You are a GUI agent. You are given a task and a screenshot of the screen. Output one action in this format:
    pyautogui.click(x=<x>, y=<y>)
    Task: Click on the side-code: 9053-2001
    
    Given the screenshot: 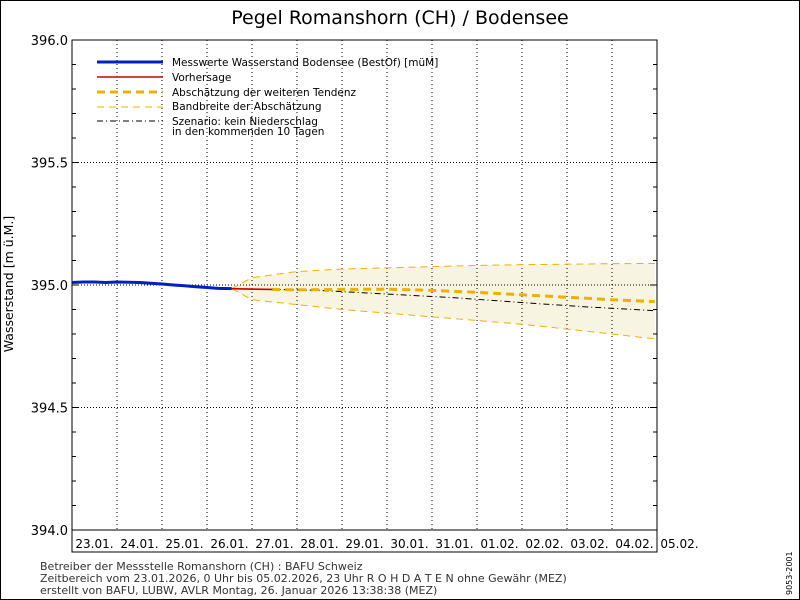 What is the action you would take?
    pyautogui.click(x=789, y=573)
    